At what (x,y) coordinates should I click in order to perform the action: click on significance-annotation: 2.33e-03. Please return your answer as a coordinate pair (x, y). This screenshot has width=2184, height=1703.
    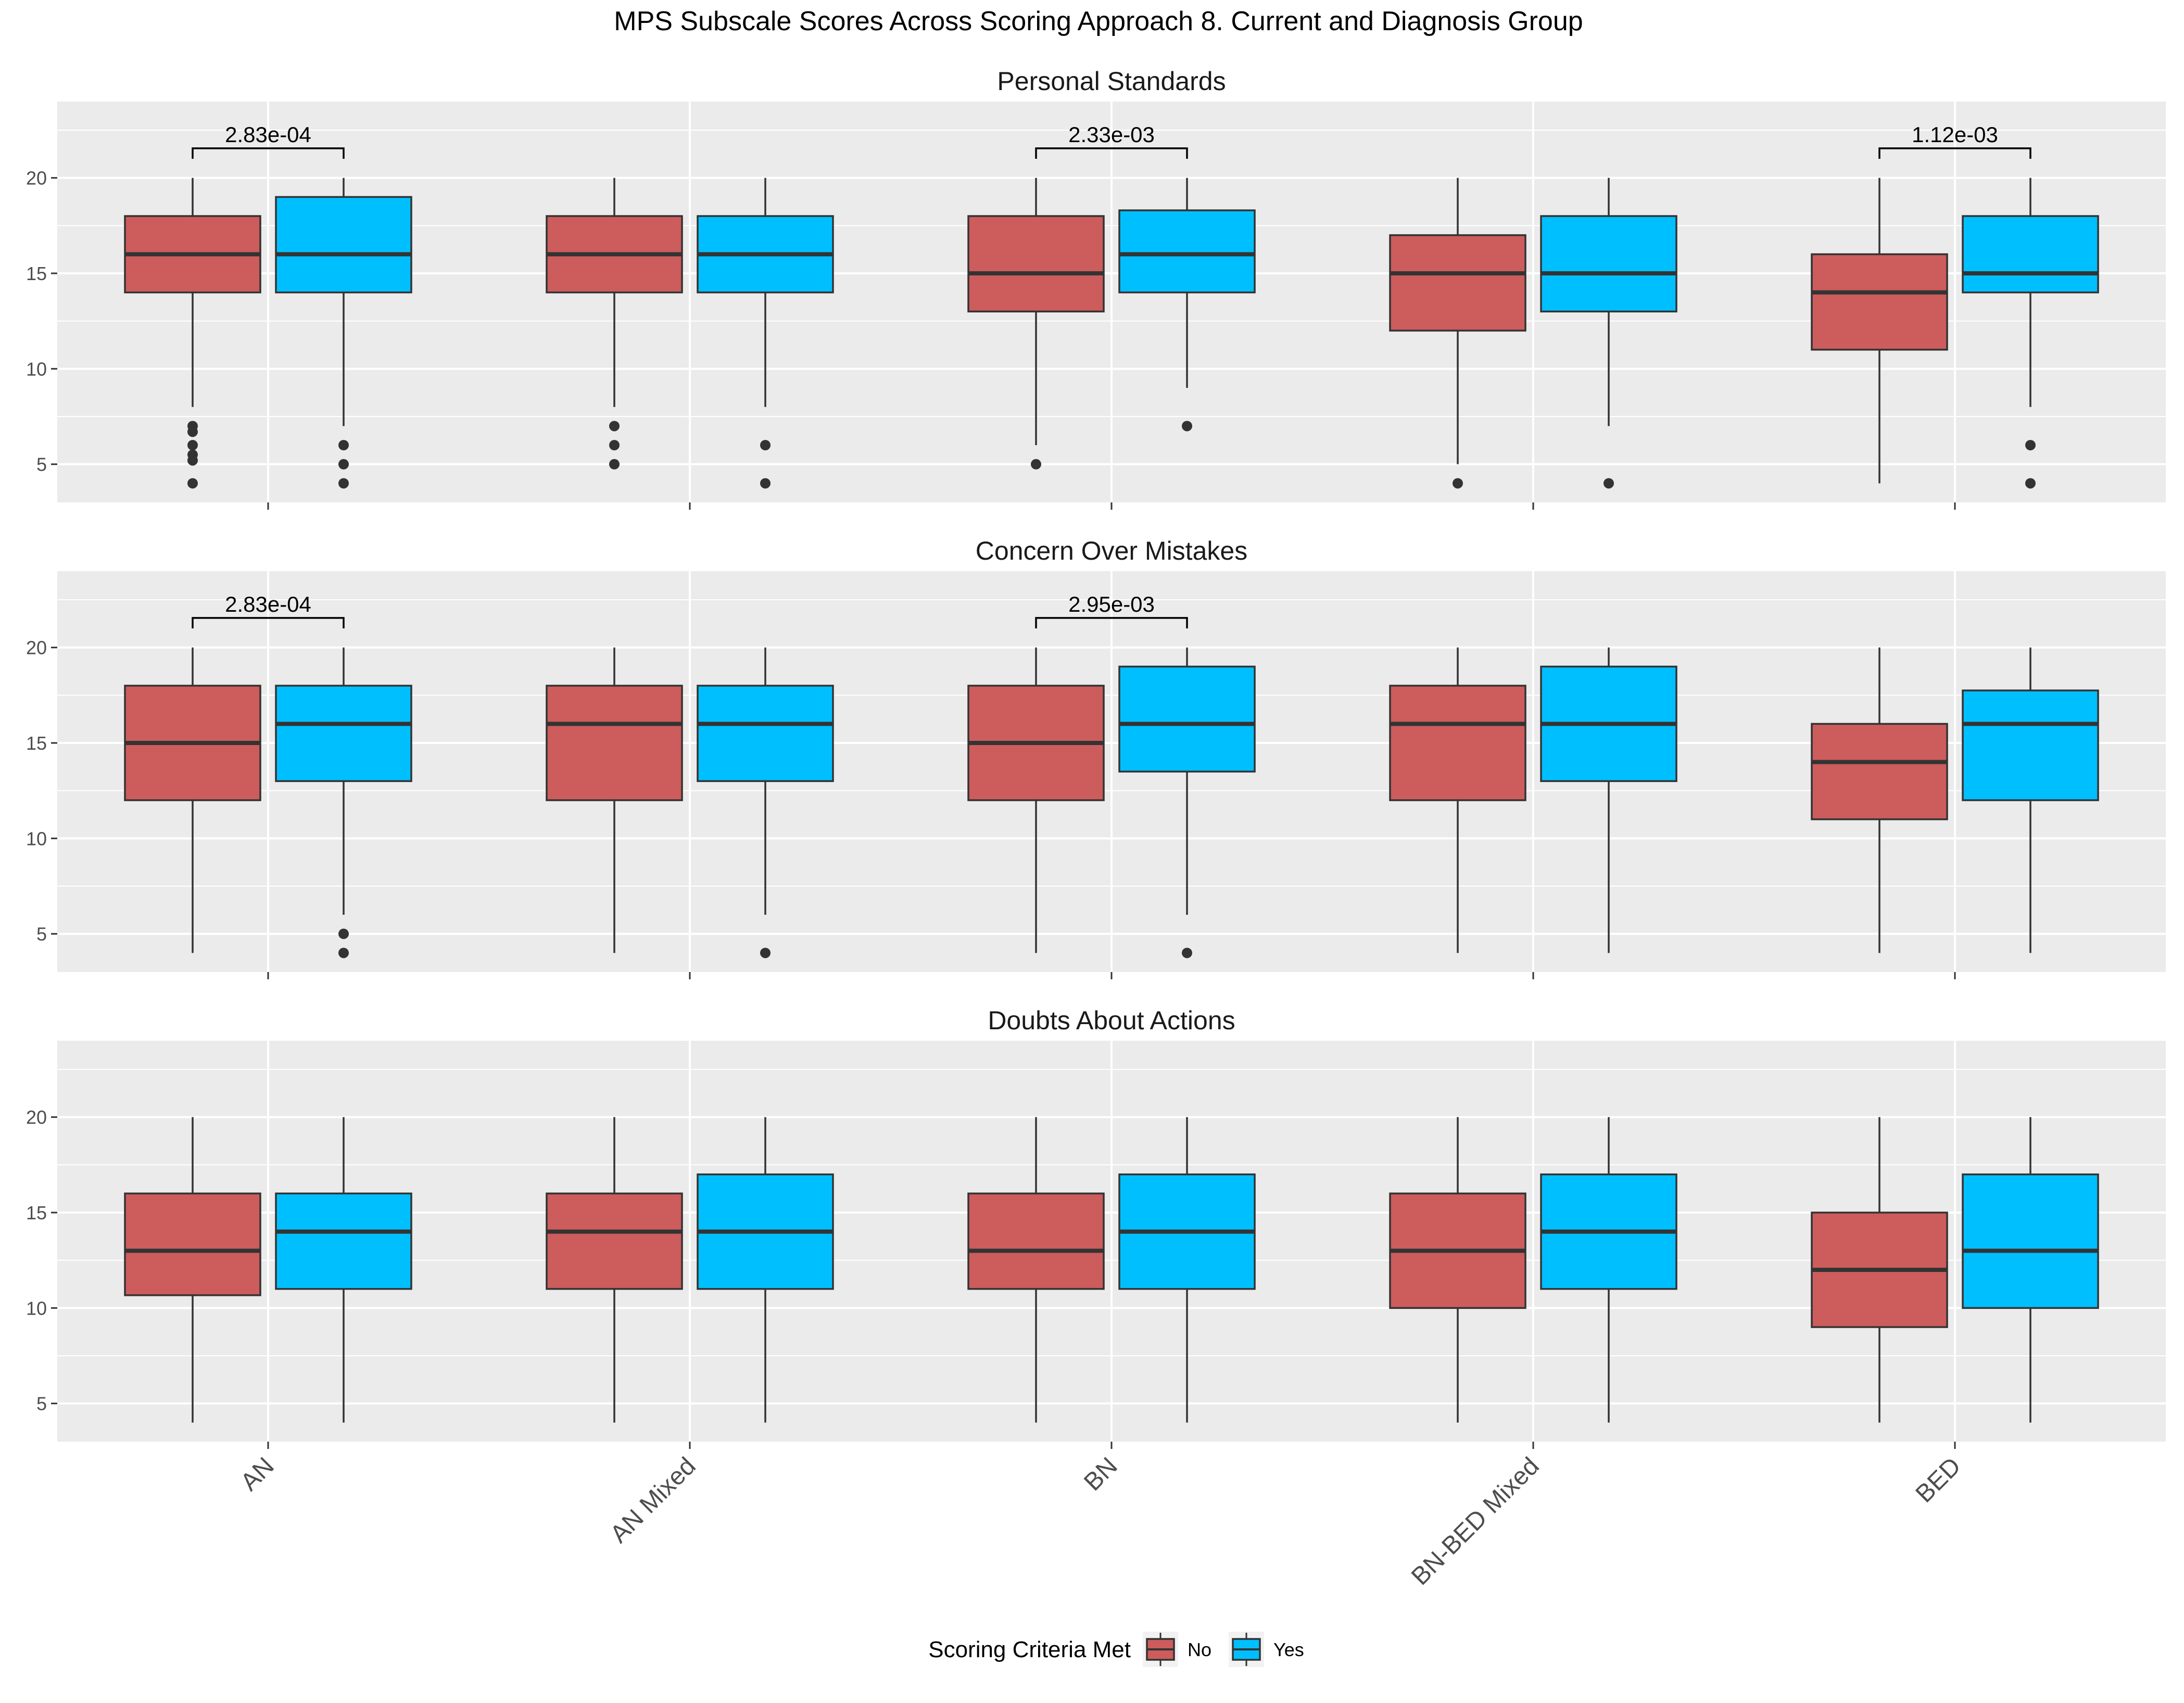
    Looking at the image, I should click on (1112, 140).